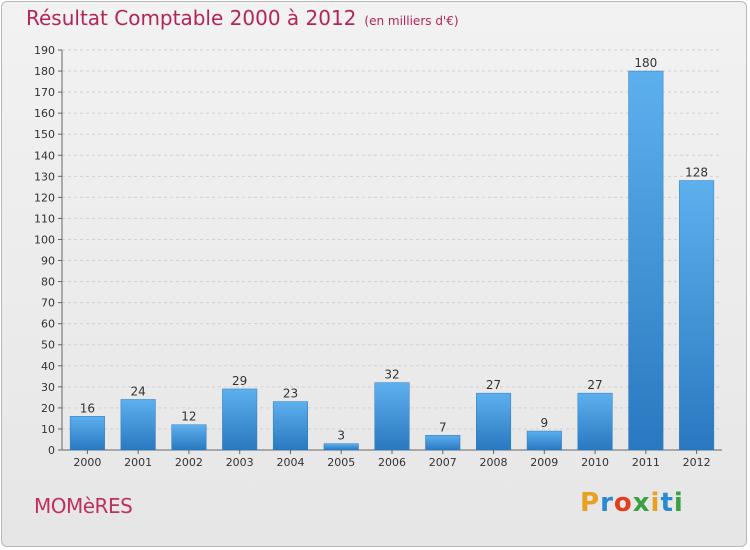 Image resolution: width=750 pixels, height=550 pixels. I want to click on y-tick-label: 50, so click(48, 345).